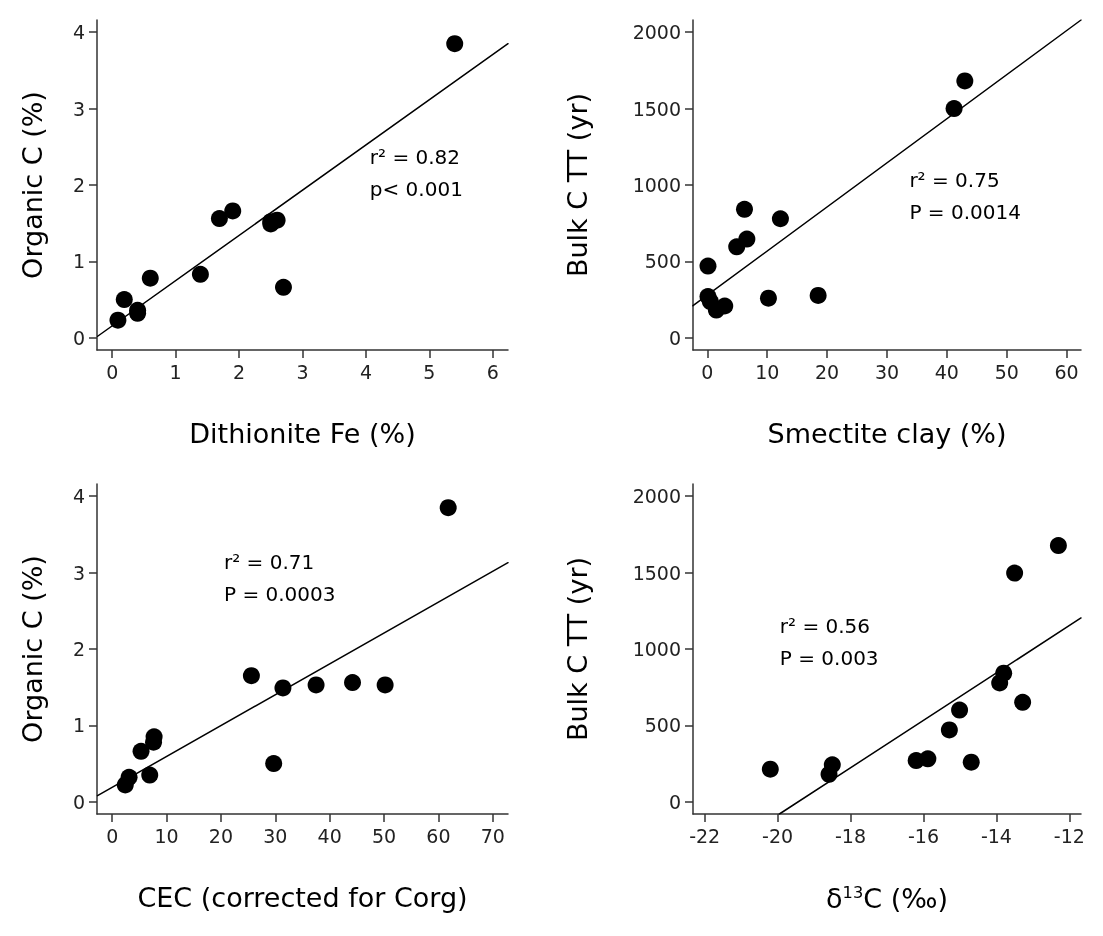  Describe the element at coordinates (175, 371) in the screenshot. I see `x-tick-label: 1` at that location.